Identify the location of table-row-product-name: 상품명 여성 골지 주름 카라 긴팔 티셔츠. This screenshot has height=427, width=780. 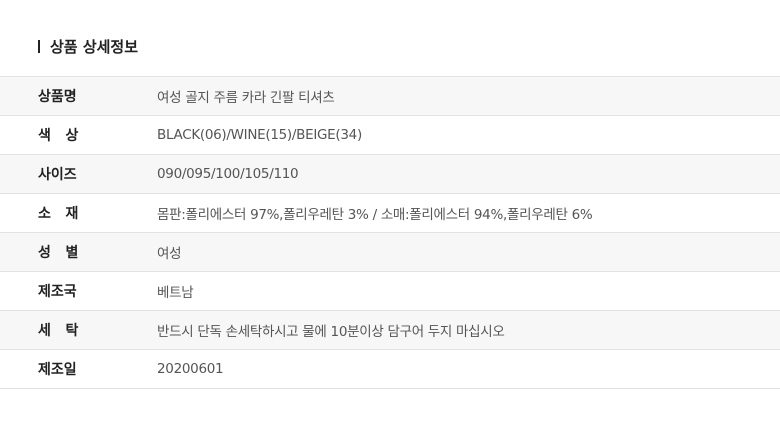
(390, 96).